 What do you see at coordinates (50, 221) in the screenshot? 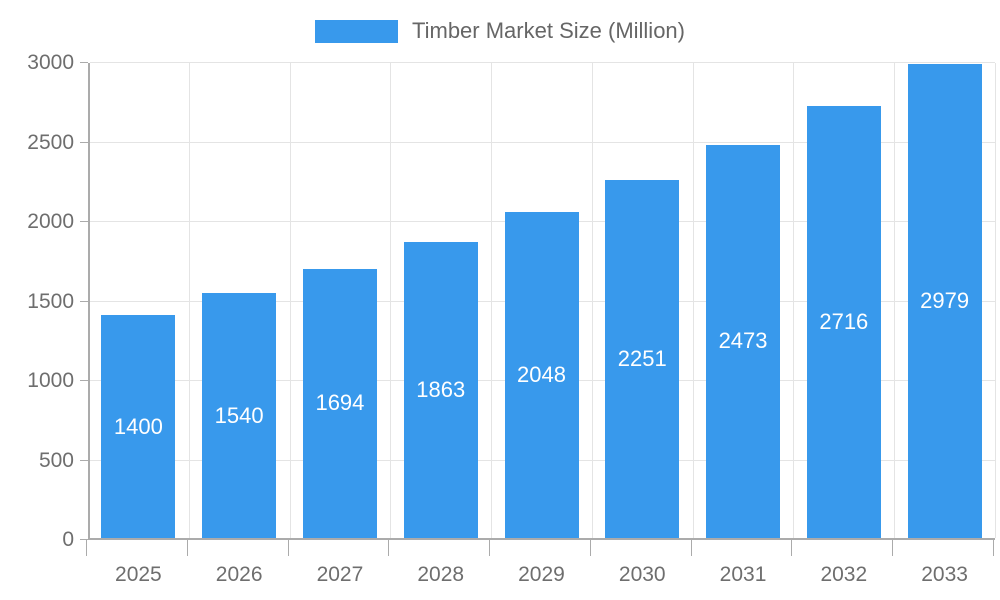
I see `y-axis-tick-label: 2000` at bounding box center [50, 221].